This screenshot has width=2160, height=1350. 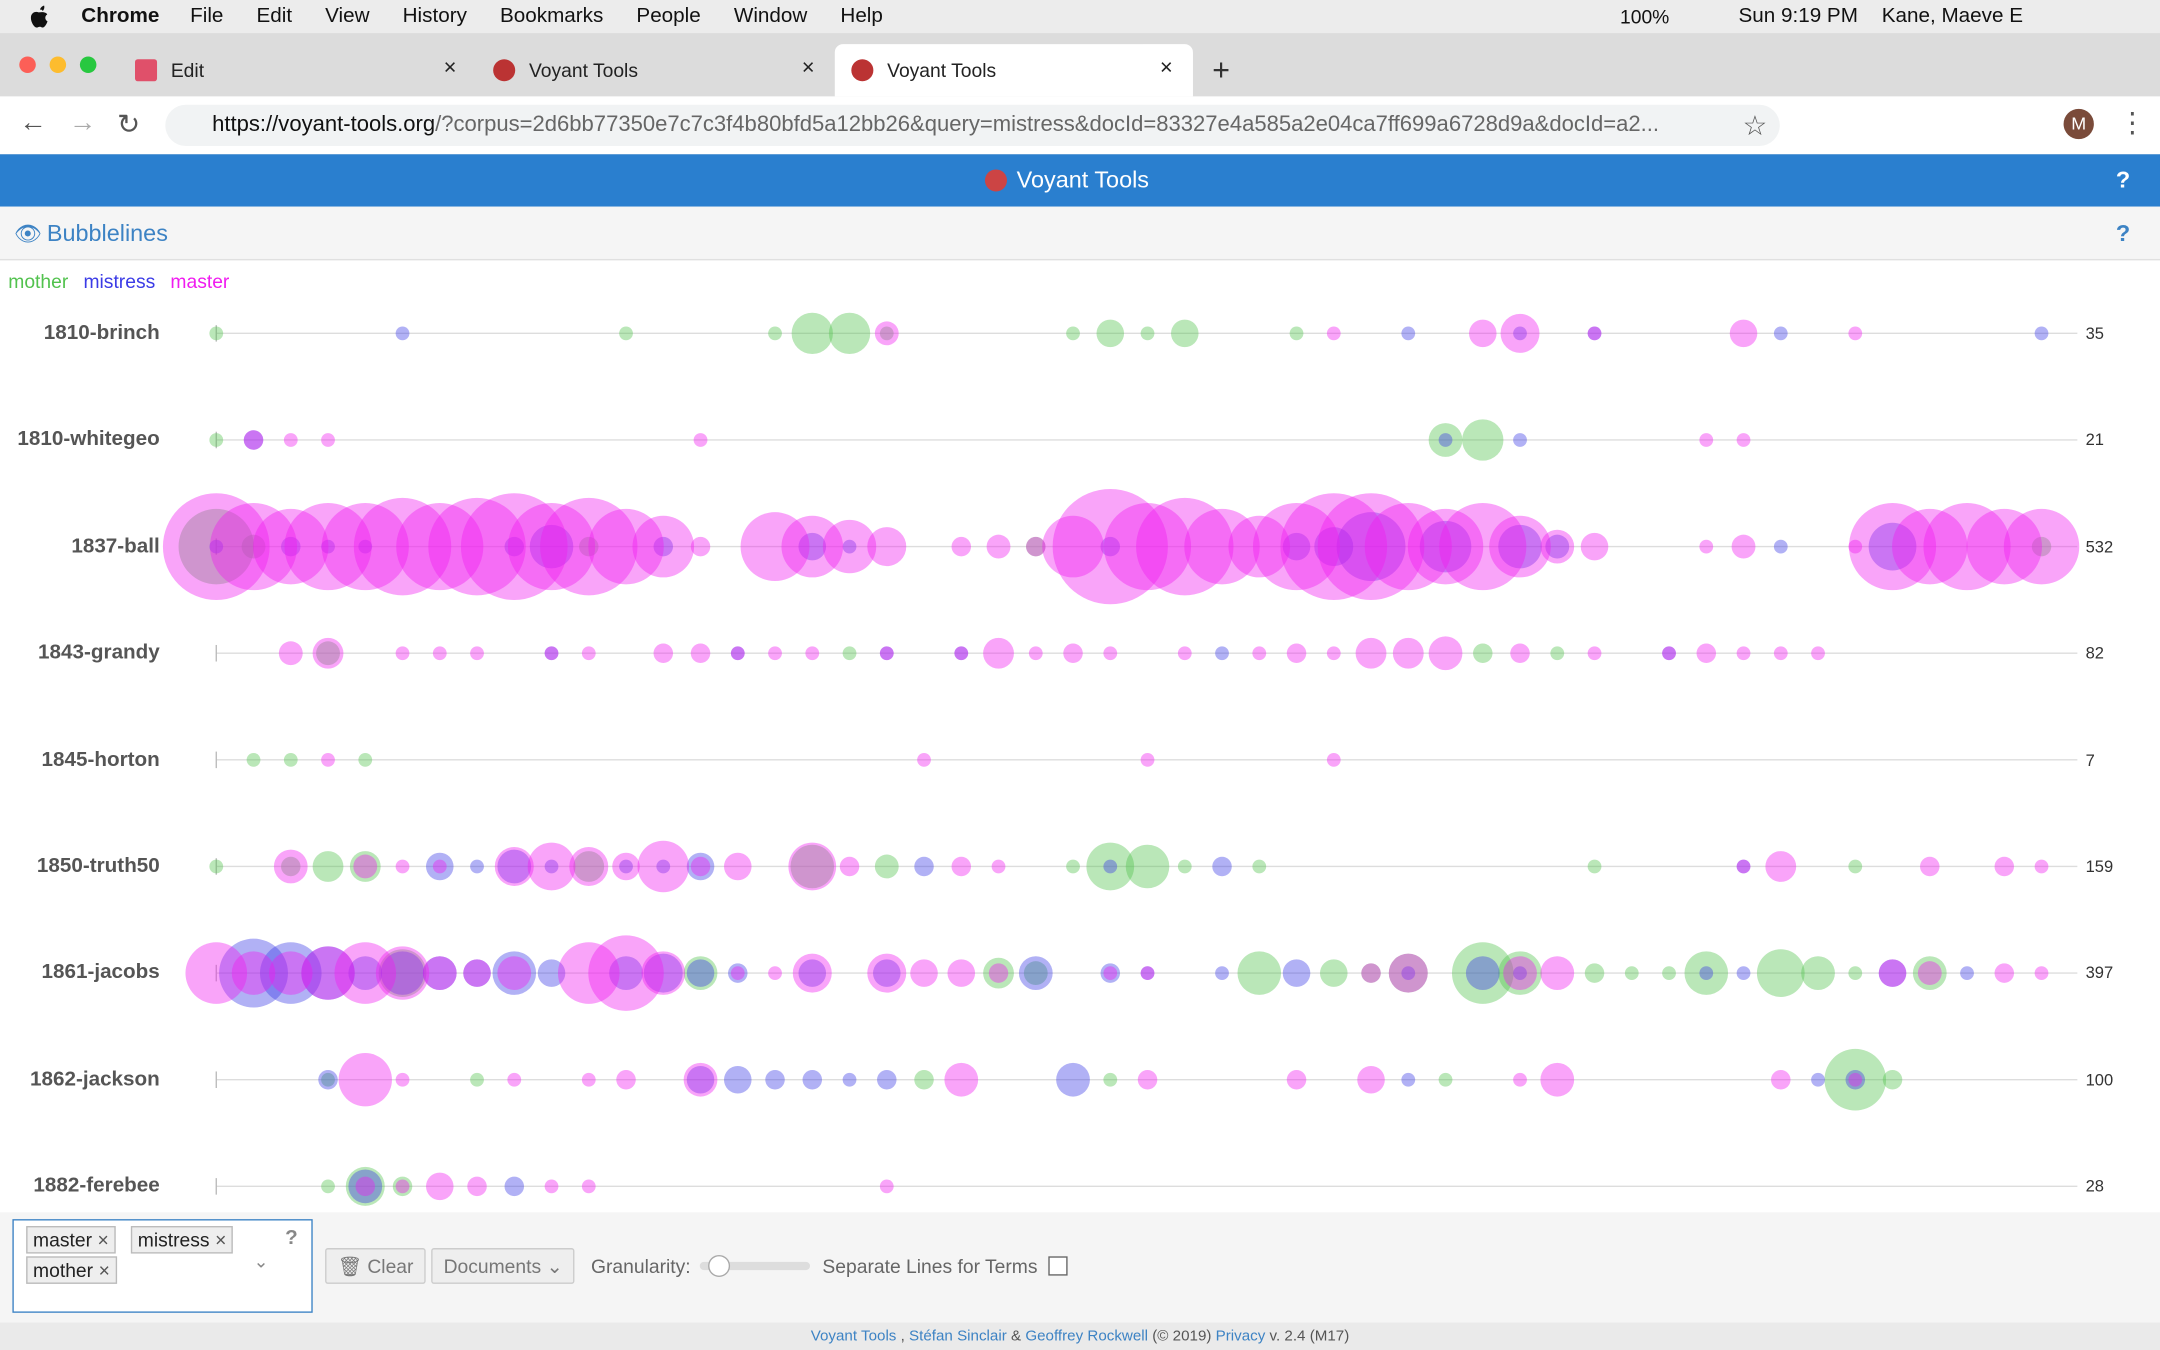 I want to click on tab: Edit ×, so click(x=295, y=70).